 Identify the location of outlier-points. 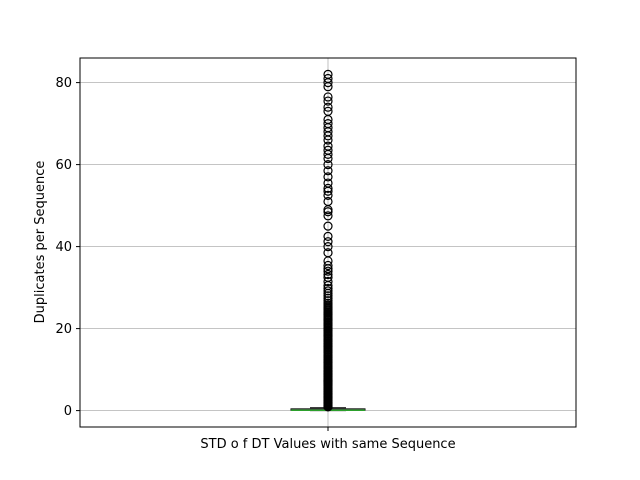
(328, 240).